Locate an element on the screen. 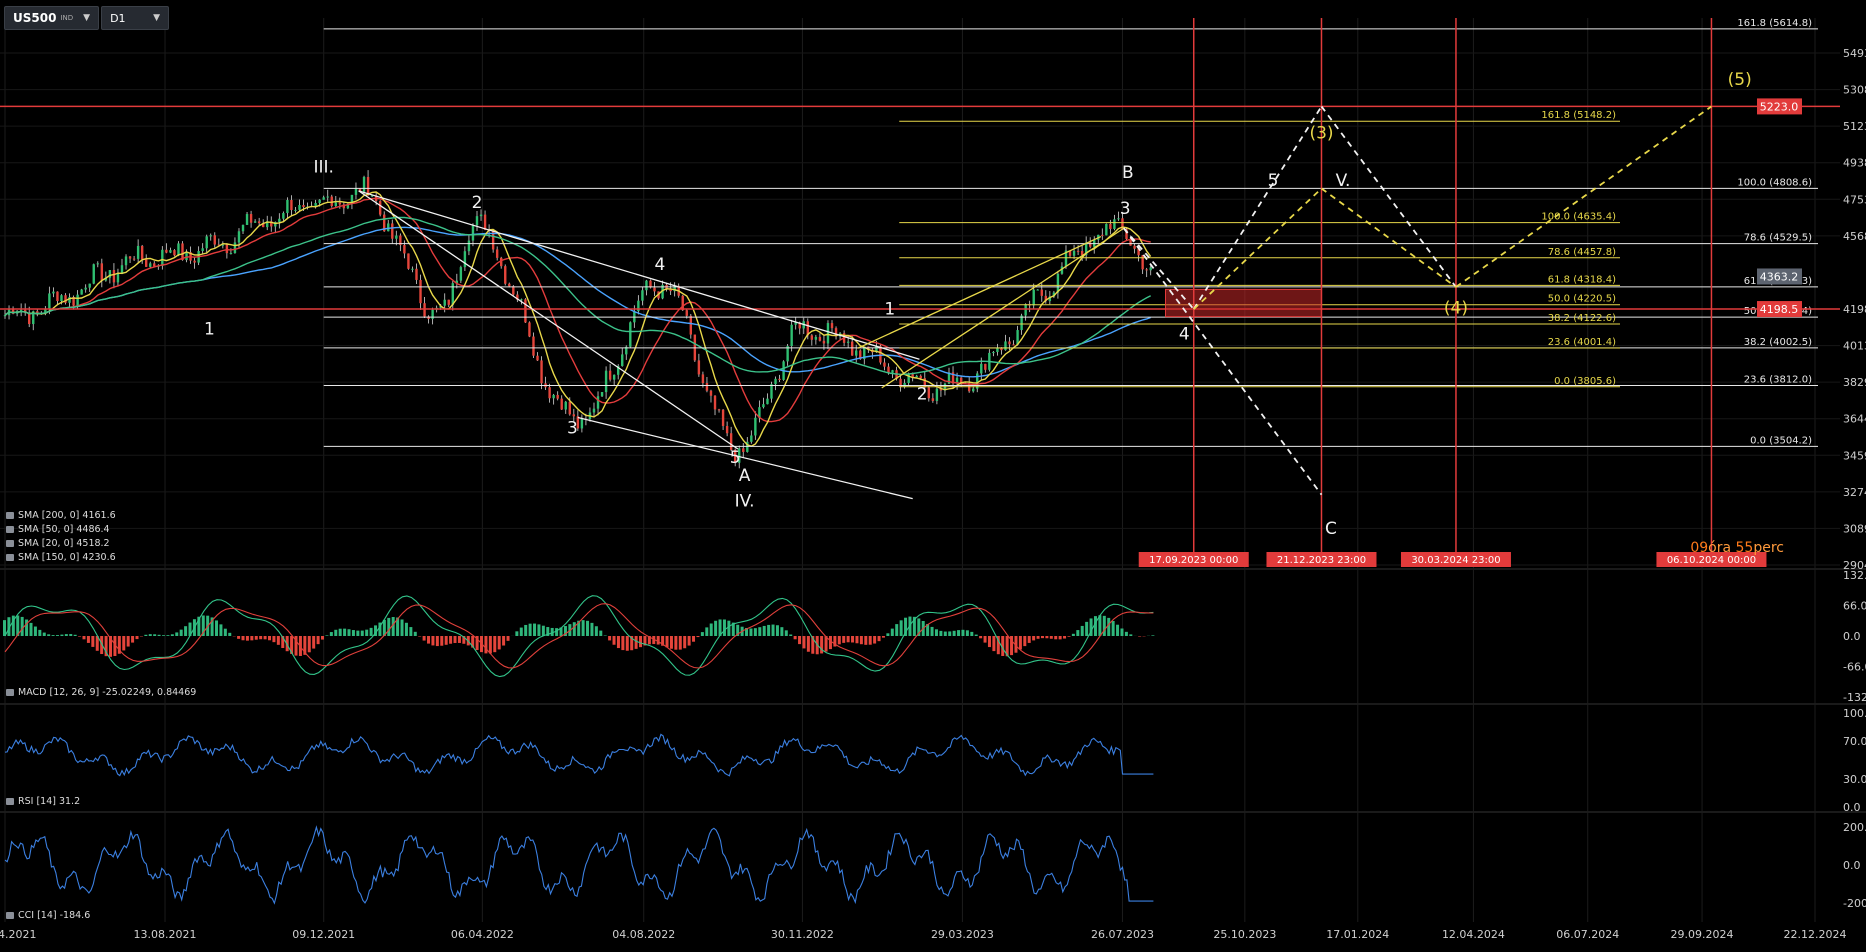 Image resolution: width=1866 pixels, height=952 pixels. projection-path is located at coordinates (1388, 196).